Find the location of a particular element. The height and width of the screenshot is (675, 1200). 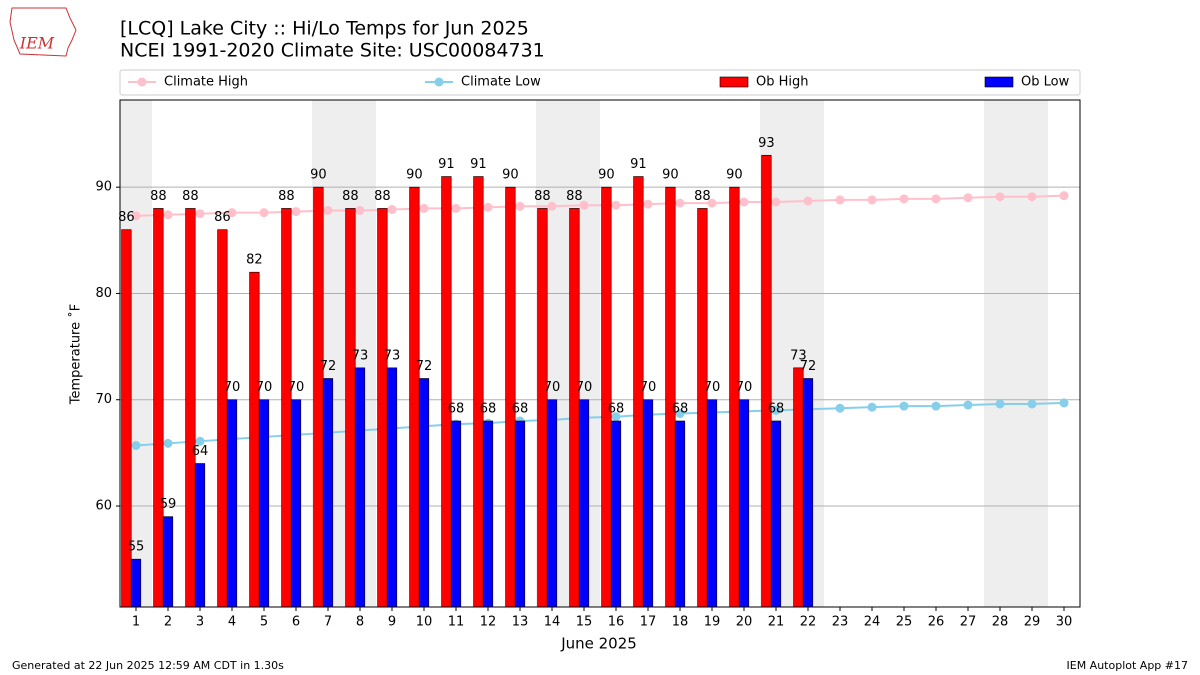

data-label: 64 is located at coordinates (200, 451).